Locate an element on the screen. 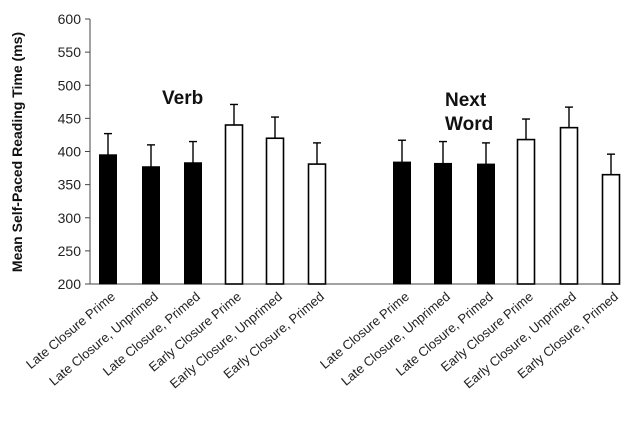 The image size is (623, 422). group-label: Word is located at coordinates (469, 124).